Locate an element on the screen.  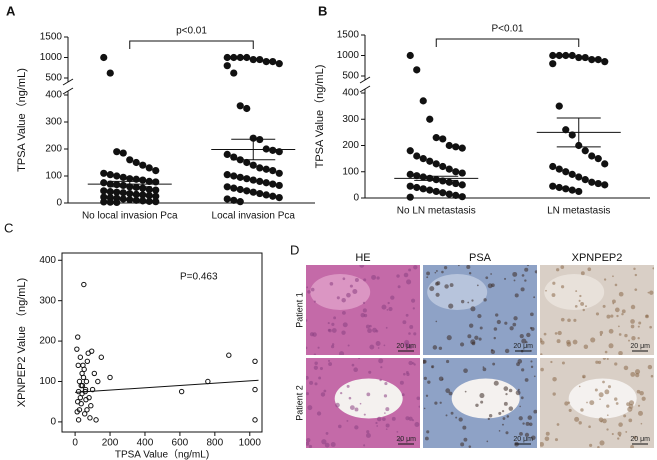
axis-break is located at coordinates (365, 80).